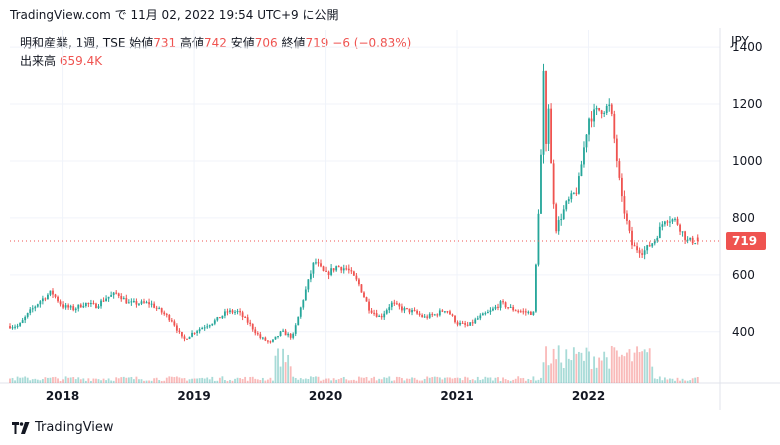 This screenshot has height=445, width=780. I want to click on symbol-title: 明和産業, 1週, TSE, so click(73, 43).